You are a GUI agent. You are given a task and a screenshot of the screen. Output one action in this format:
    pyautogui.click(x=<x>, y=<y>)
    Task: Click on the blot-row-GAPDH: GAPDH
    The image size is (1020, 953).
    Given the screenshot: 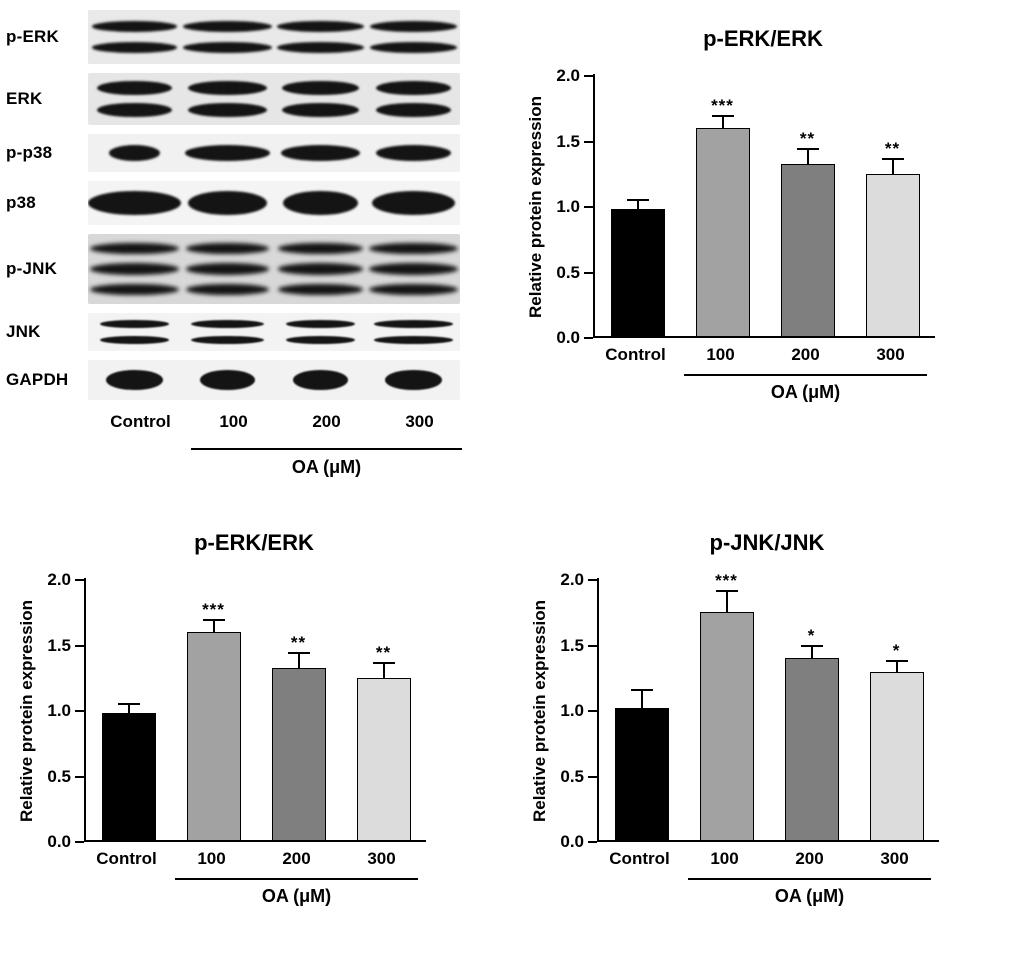 What is the action you would take?
    pyautogui.click(x=260, y=380)
    